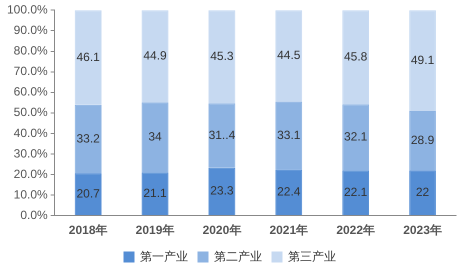 The image size is (466, 273). I want to click on y-tick-label: 10.0%, so click(31, 194).